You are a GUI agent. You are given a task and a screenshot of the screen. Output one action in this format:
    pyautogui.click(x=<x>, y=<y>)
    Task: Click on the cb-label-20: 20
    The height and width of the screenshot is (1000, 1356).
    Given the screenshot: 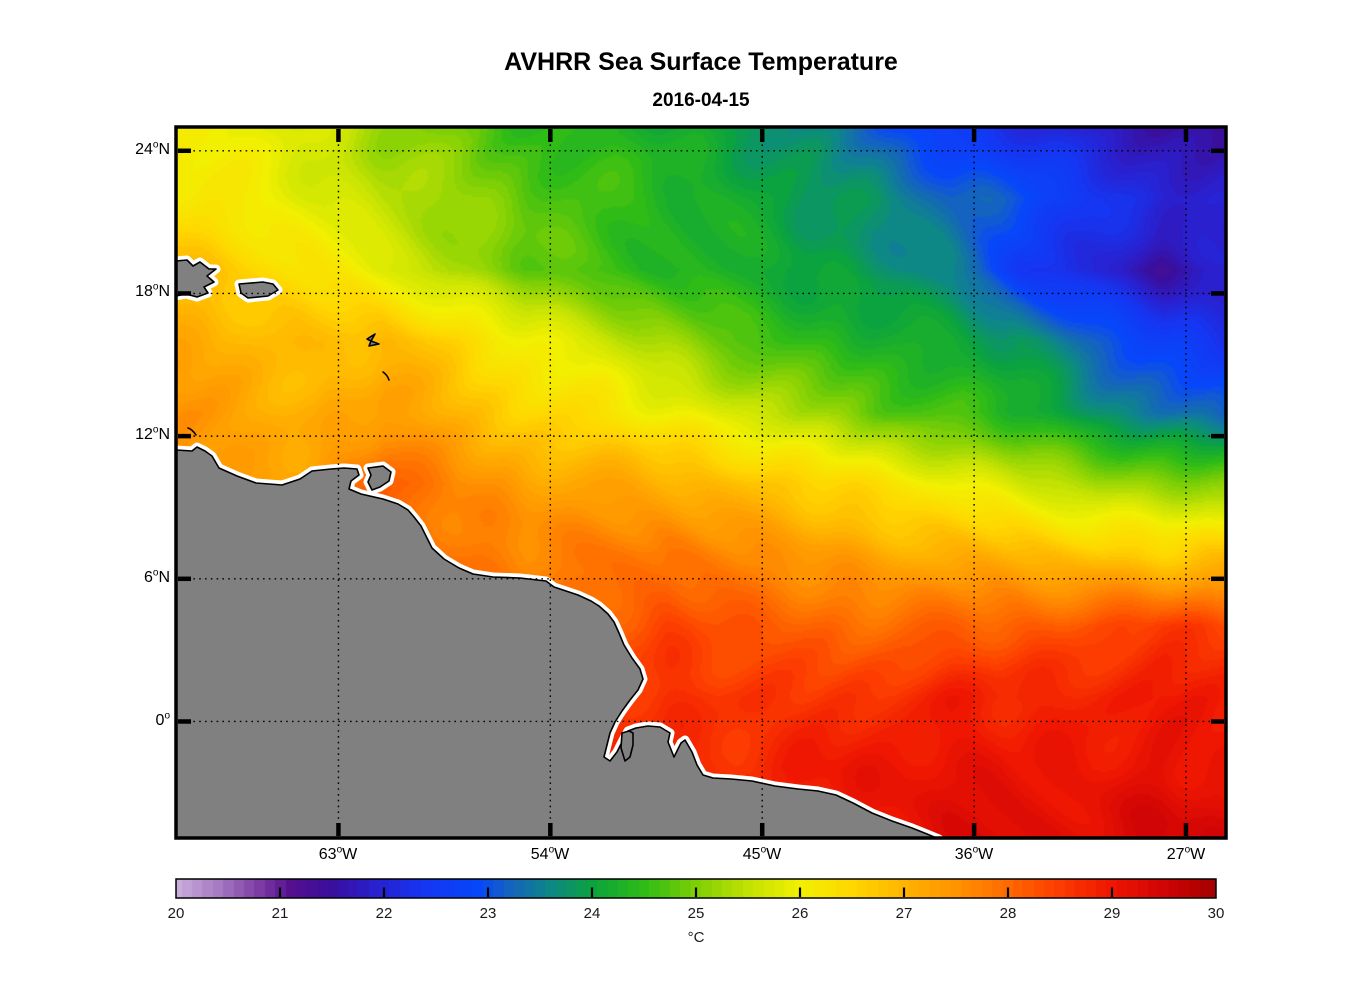 What is the action you would take?
    pyautogui.click(x=176, y=913)
    